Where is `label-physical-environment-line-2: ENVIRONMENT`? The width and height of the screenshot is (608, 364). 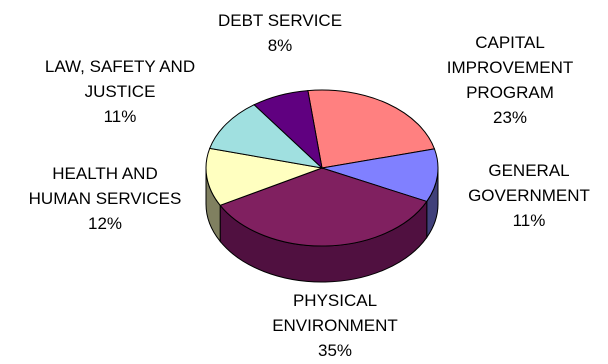
label-physical-environment-line-2: ENVIRONMENT is located at coordinates (335, 325).